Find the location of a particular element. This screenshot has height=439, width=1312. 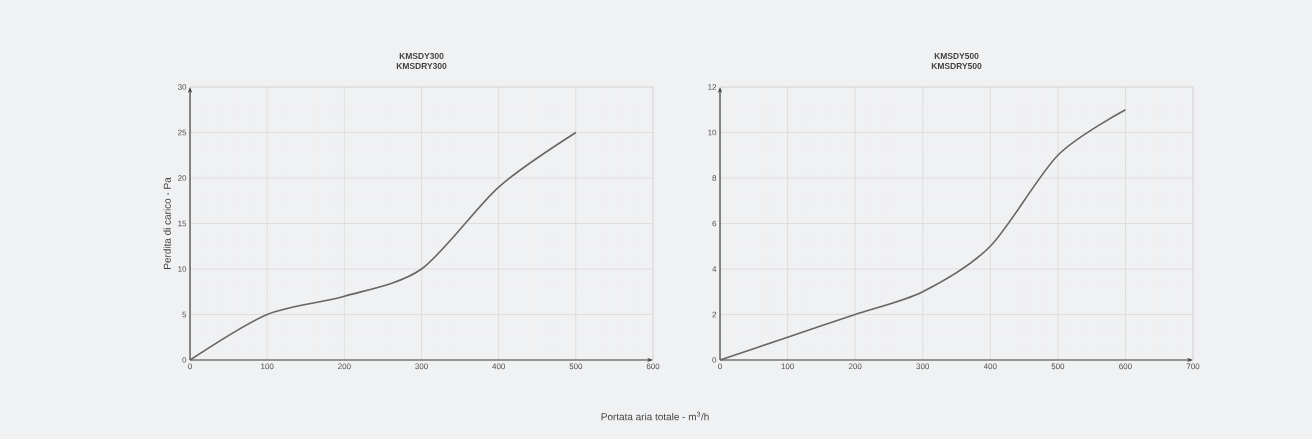

x-axis-title: Portata aria totale - m$^{3}$/h is located at coordinates (655, 416).